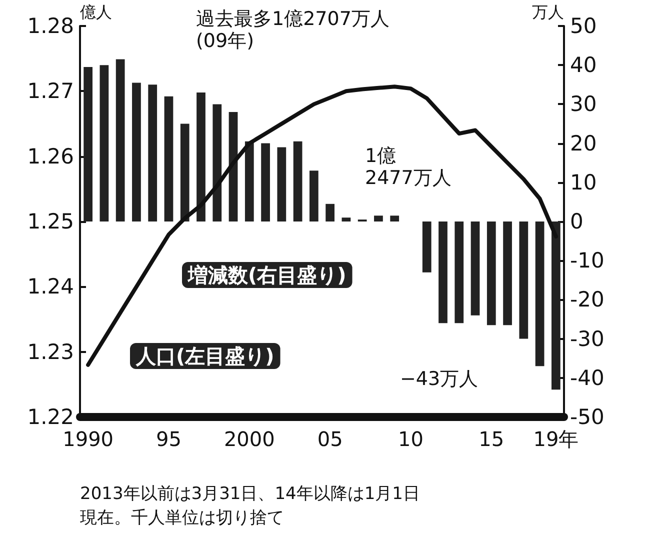 The image size is (664, 547). What do you see at coordinates (577, 222) in the screenshot?
I see `y2-tick-label: 0` at bounding box center [577, 222].